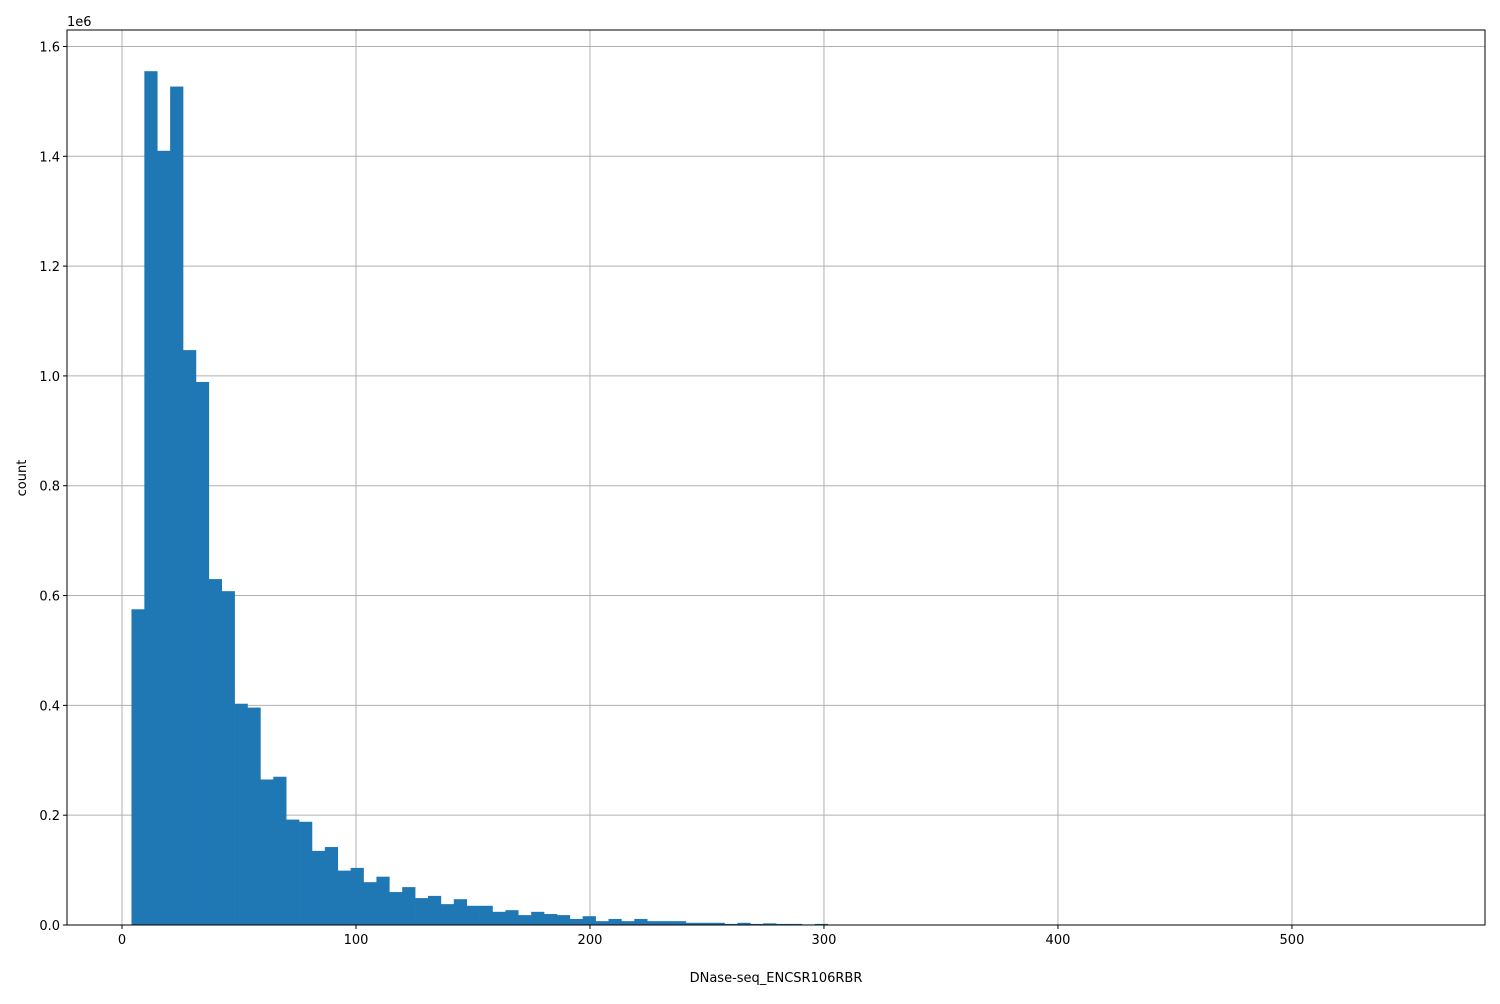 This screenshot has width=1500, height=1004. Describe the element at coordinates (22, 478) in the screenshot. I see `y-axis-label: count` at that location.